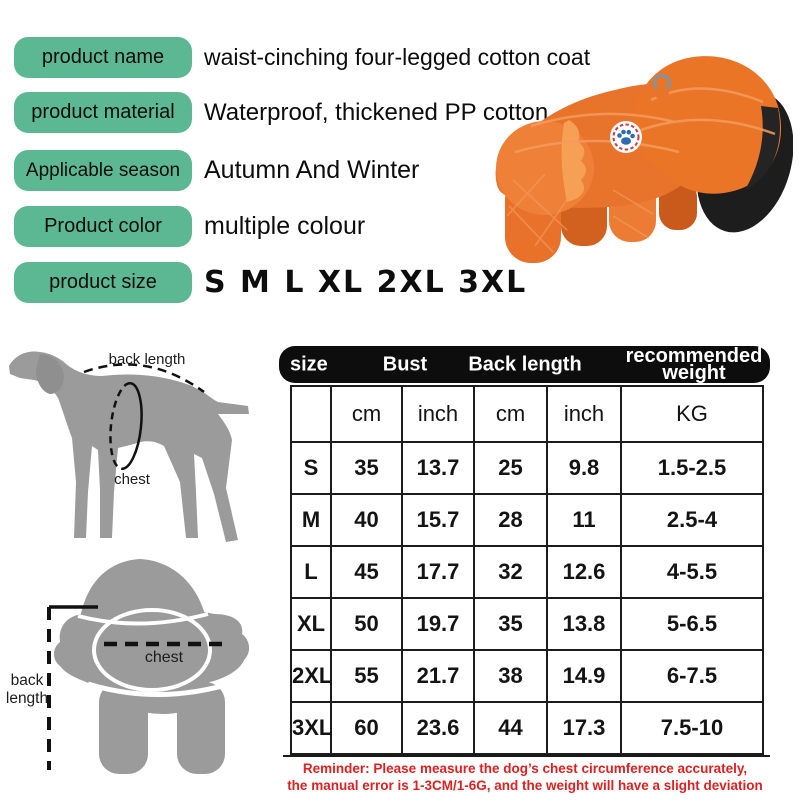 Image resolution: width=800 pixels, height=800 pixels. I want to click on size-row-m: M 40 15.7 28 11 2.5-4, so click(527, 520).